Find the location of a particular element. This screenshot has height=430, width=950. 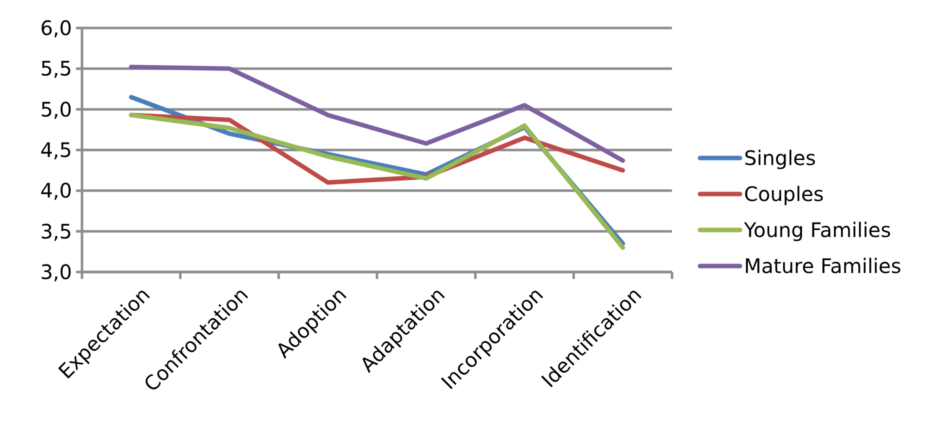

y-tick-label: 3,5 is located at coordinates (56, 231).